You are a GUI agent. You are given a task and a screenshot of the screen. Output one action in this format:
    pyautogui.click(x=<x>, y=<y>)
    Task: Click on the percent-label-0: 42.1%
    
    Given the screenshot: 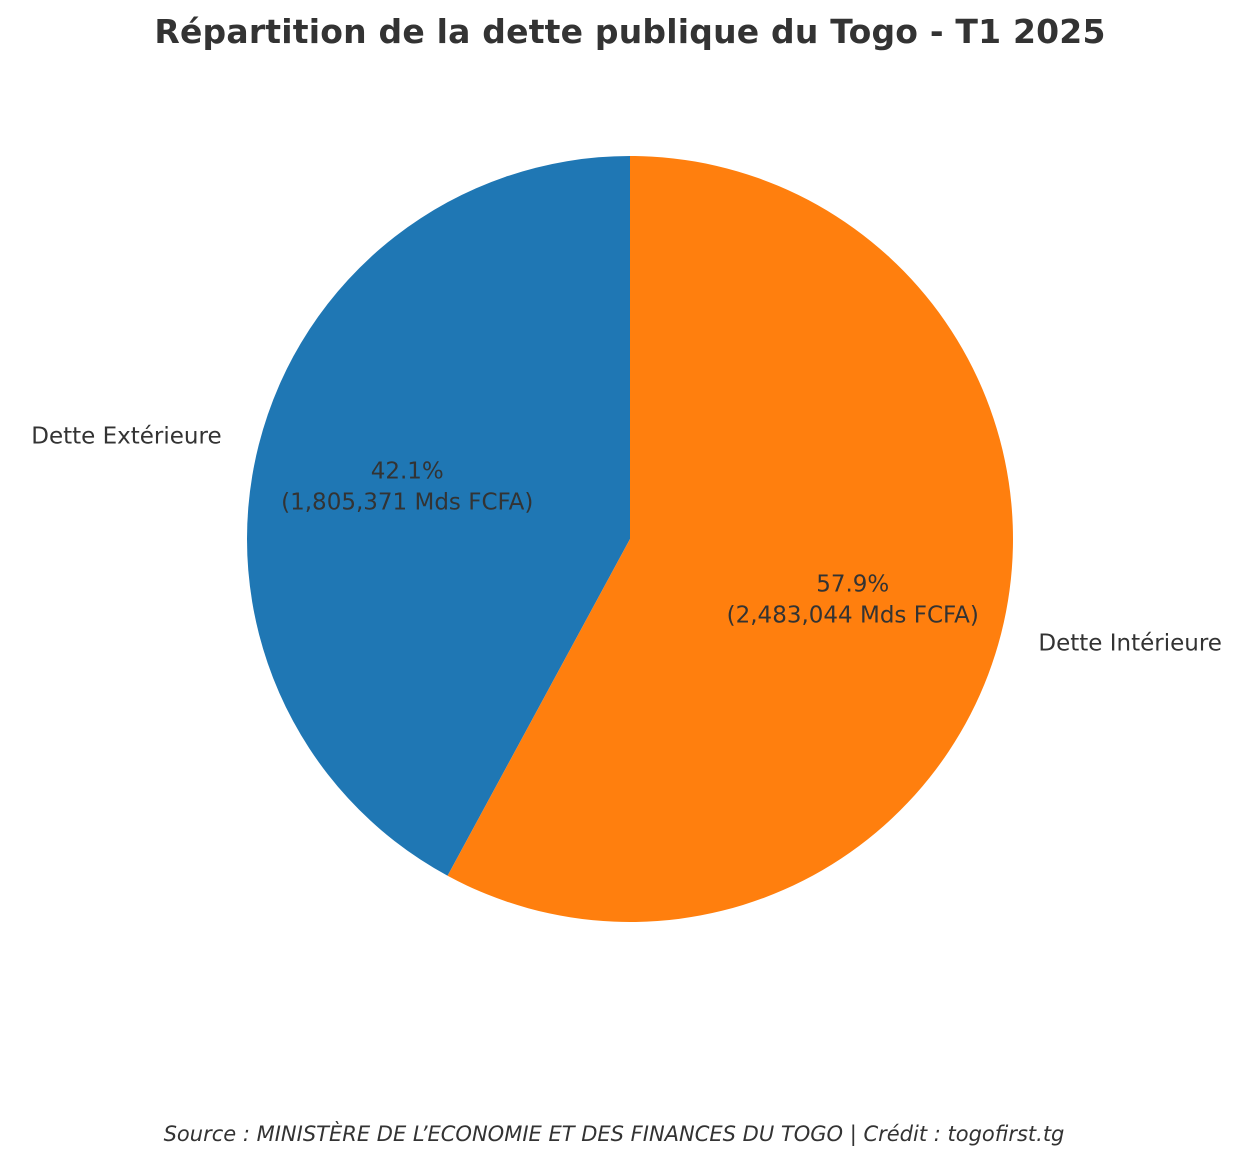 What is the action you would take?
    pyautogui.click(x=407, y=472)
    